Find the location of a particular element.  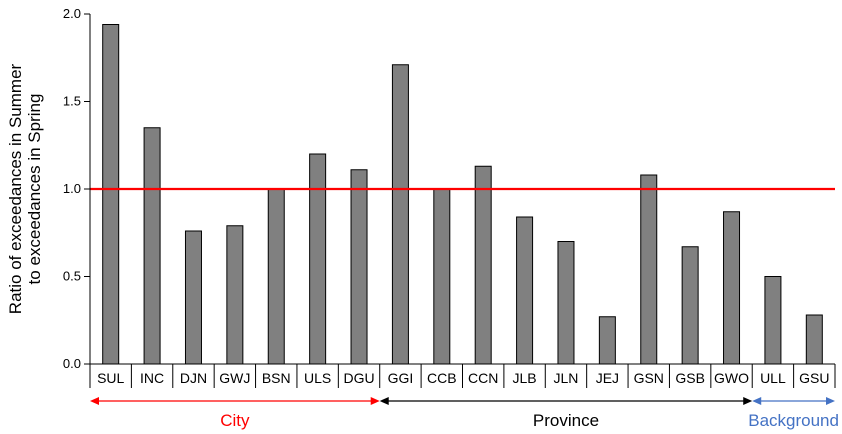

y-axis-ticks: 0.0 0.5 1.0 1.5 2.0 is located at coordinates (76, 188).